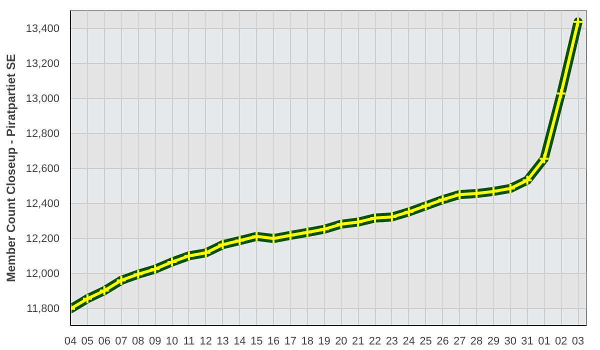  What do you see at coordinates (561, 342) in the screenshot?
I see `x-tick-label: 02` at bounding box center [561, 342].